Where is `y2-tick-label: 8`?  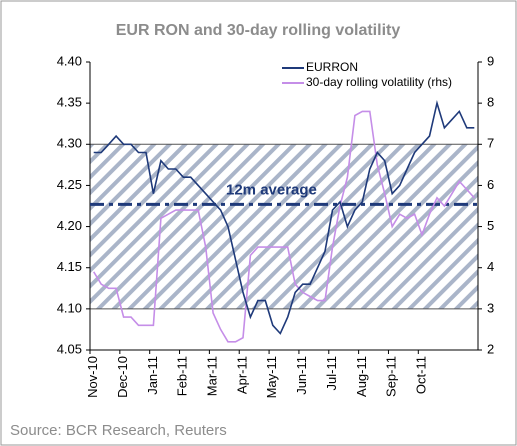 y2-tick-label: 8 is located at coordinates (490, 102).